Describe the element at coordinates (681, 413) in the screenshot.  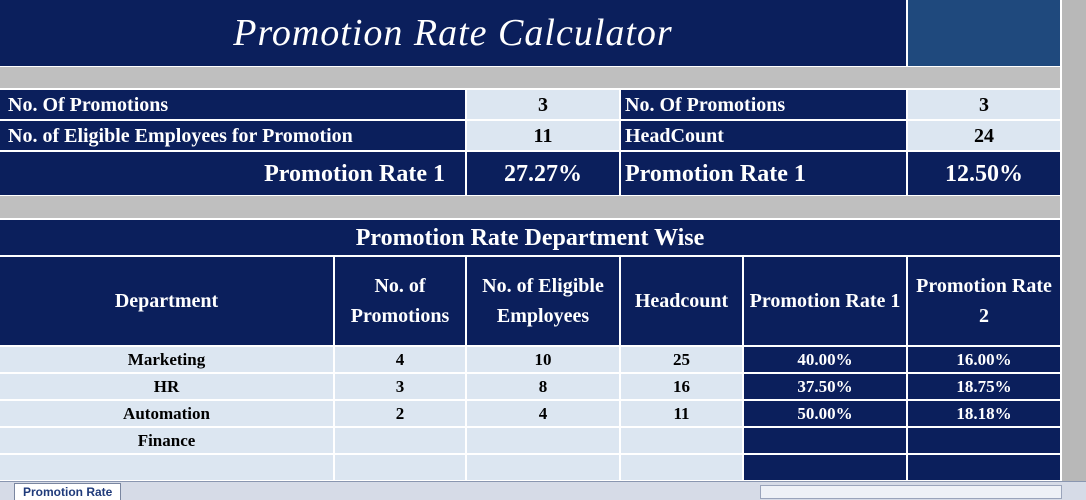
I see `table-cell: 11` at that location.